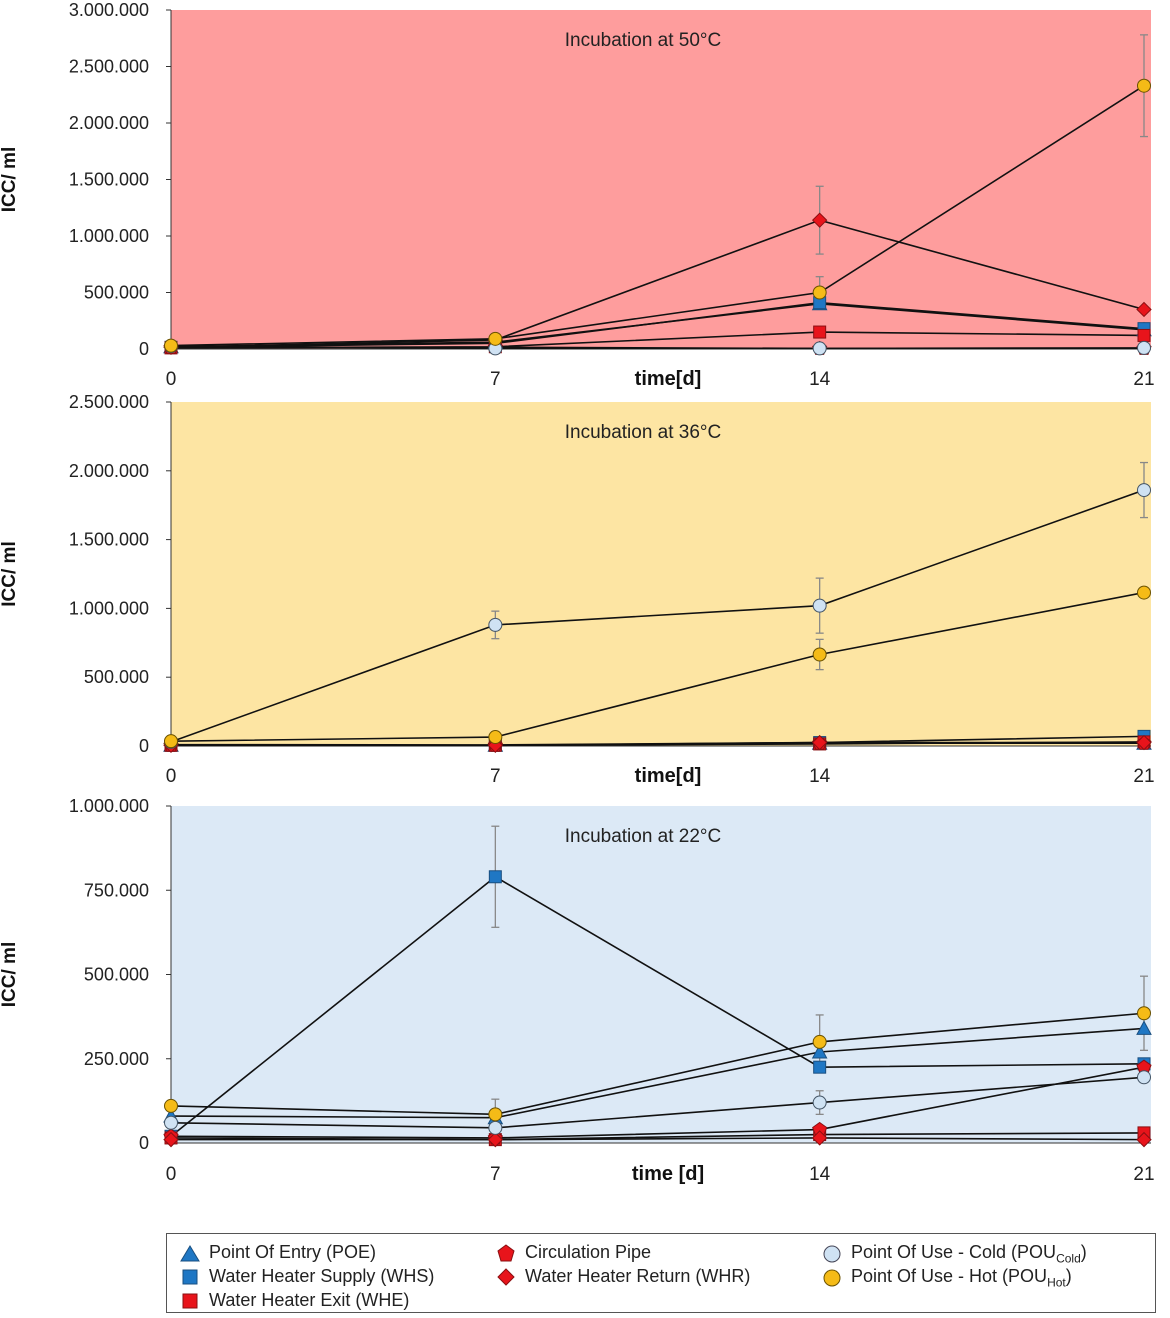 This screenshot has width=1170, height=1318. What do you see at coordinates (190, 1252) in the screenshot?
I see `triangle-marker-icon` at bounding box center [190, 1252].